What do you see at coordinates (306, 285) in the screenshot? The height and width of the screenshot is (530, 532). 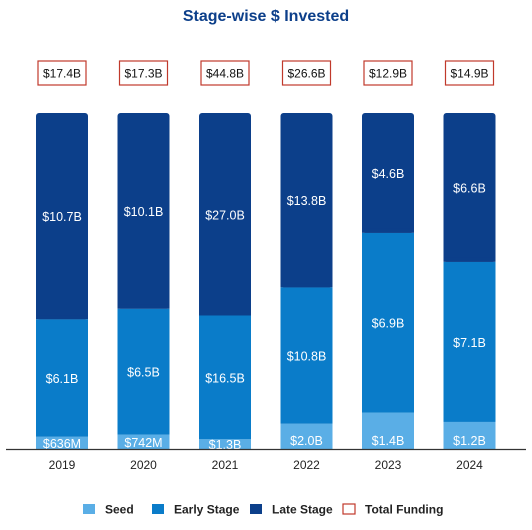 I see `bar-segment-corner-2022` at bounding box center [306, 285].